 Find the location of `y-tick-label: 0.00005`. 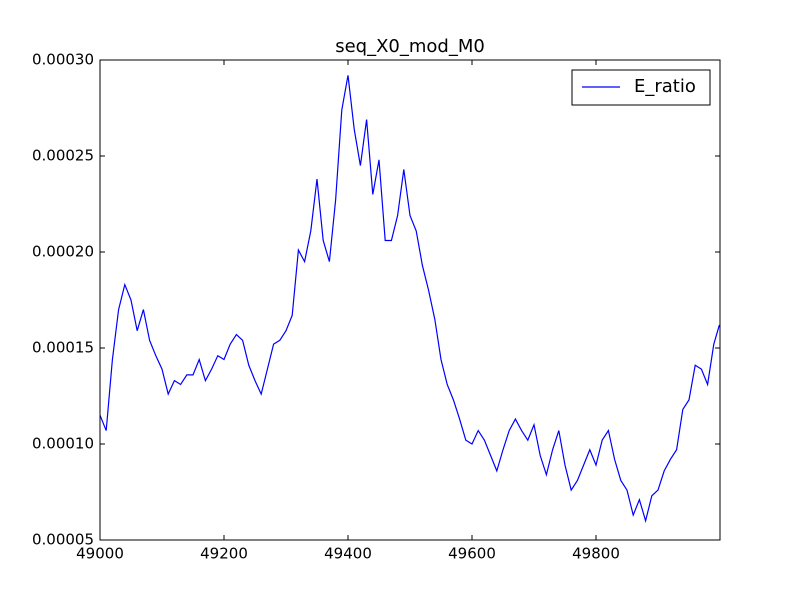

y-tick-label: 0.00005 is located at coordinates (63, 540).